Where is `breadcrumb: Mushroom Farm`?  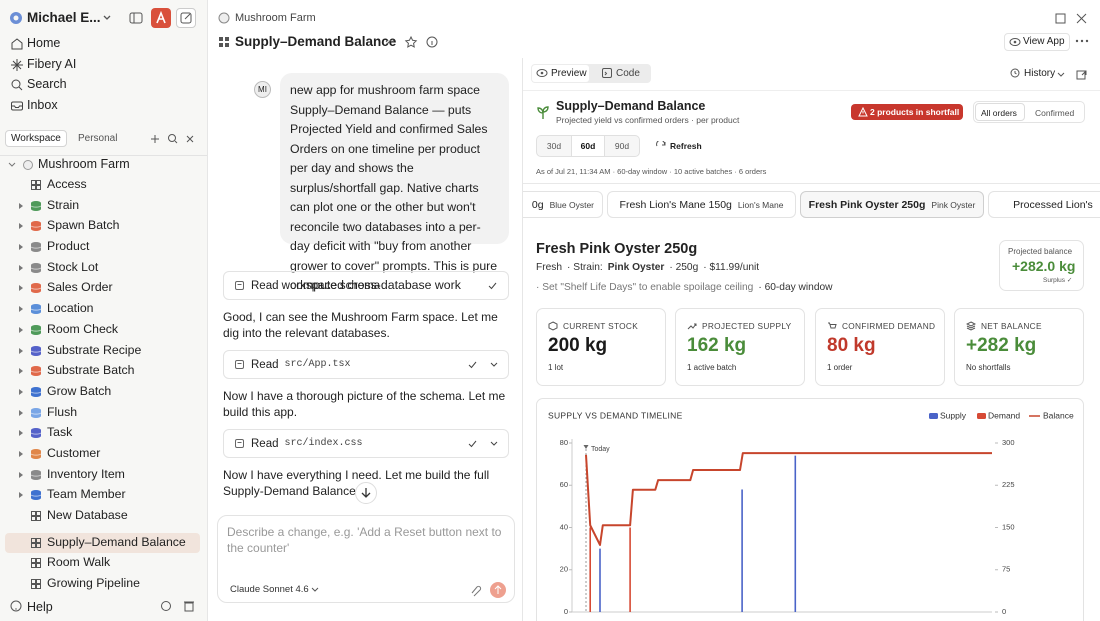
breadcrumb: Mushroom Farm is located at coordinates (275, 18).